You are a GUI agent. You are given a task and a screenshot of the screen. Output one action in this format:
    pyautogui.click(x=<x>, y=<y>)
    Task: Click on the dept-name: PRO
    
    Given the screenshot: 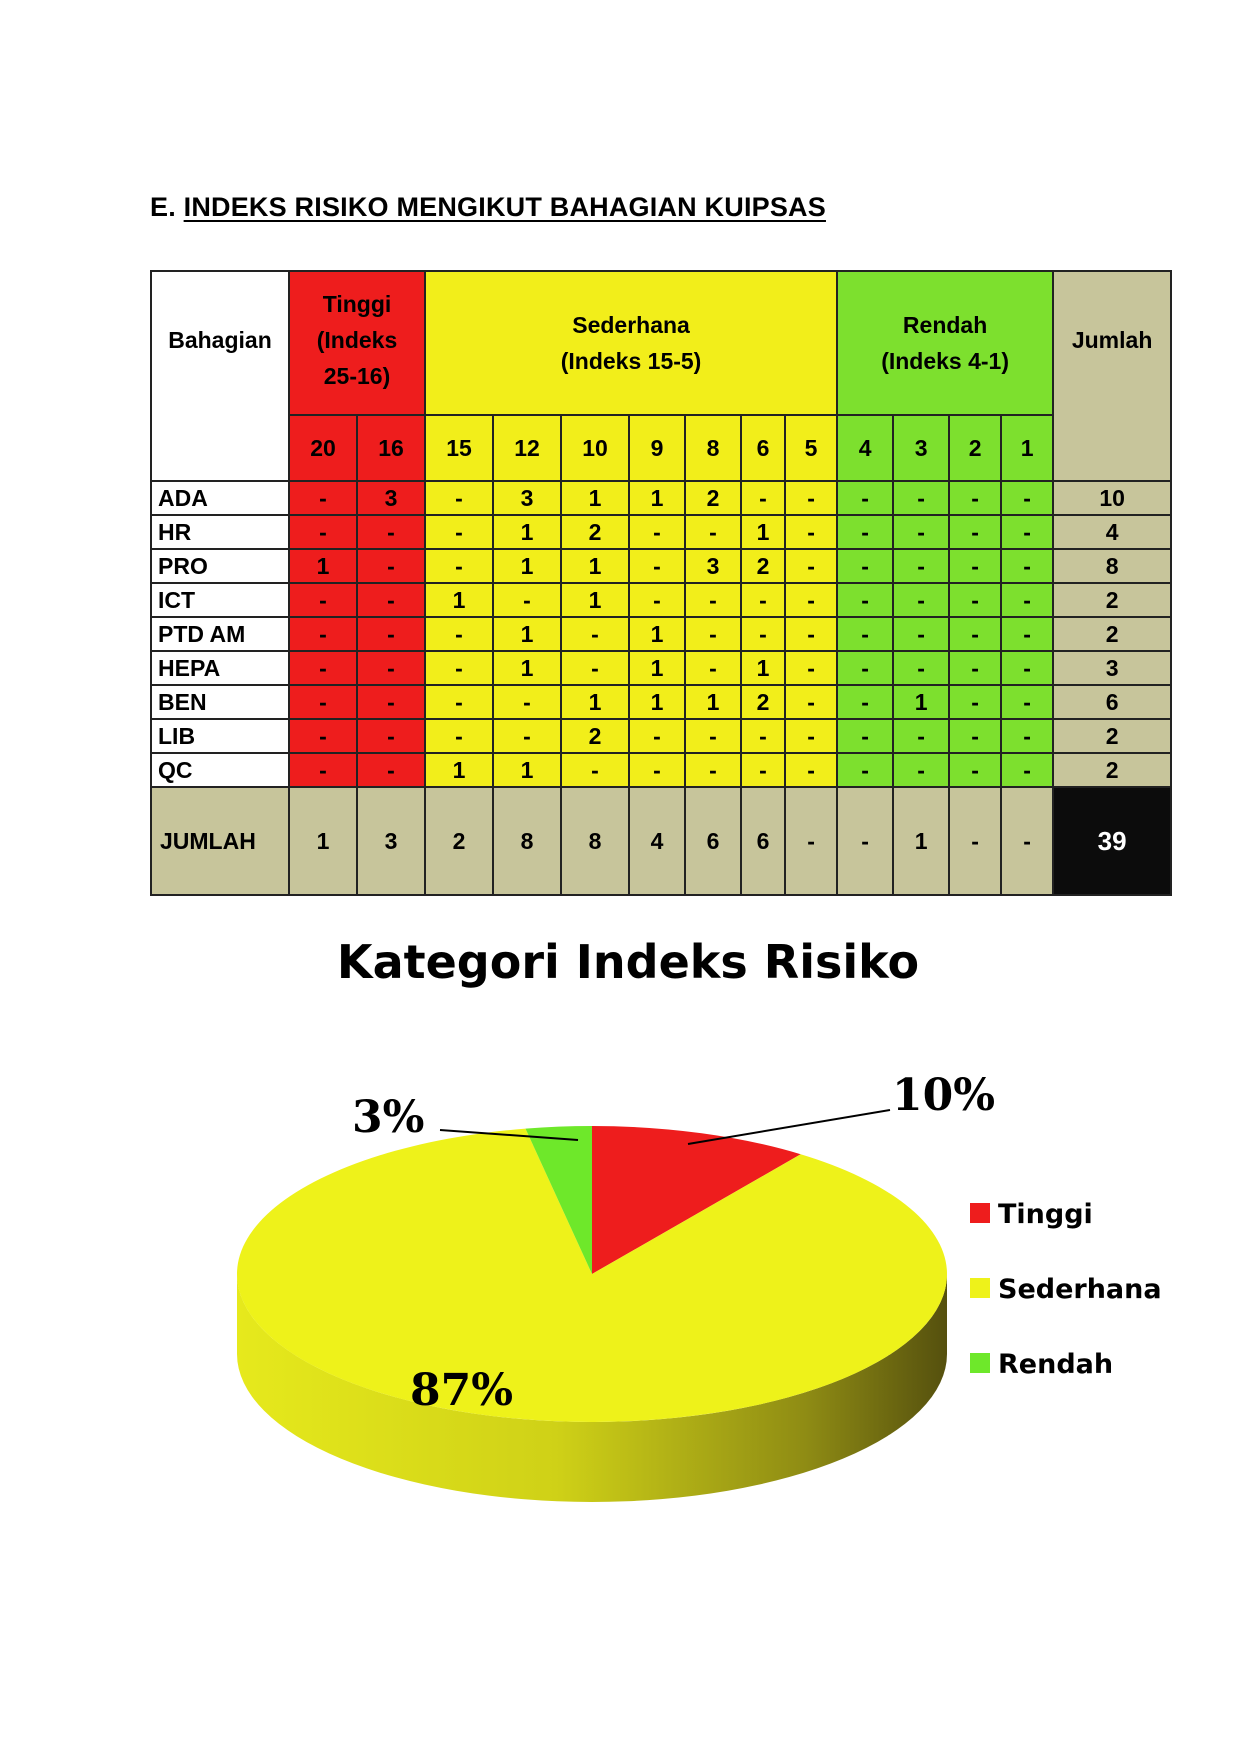 What is the action you would take?
    pyautogui.click(x=220, y=566)
    